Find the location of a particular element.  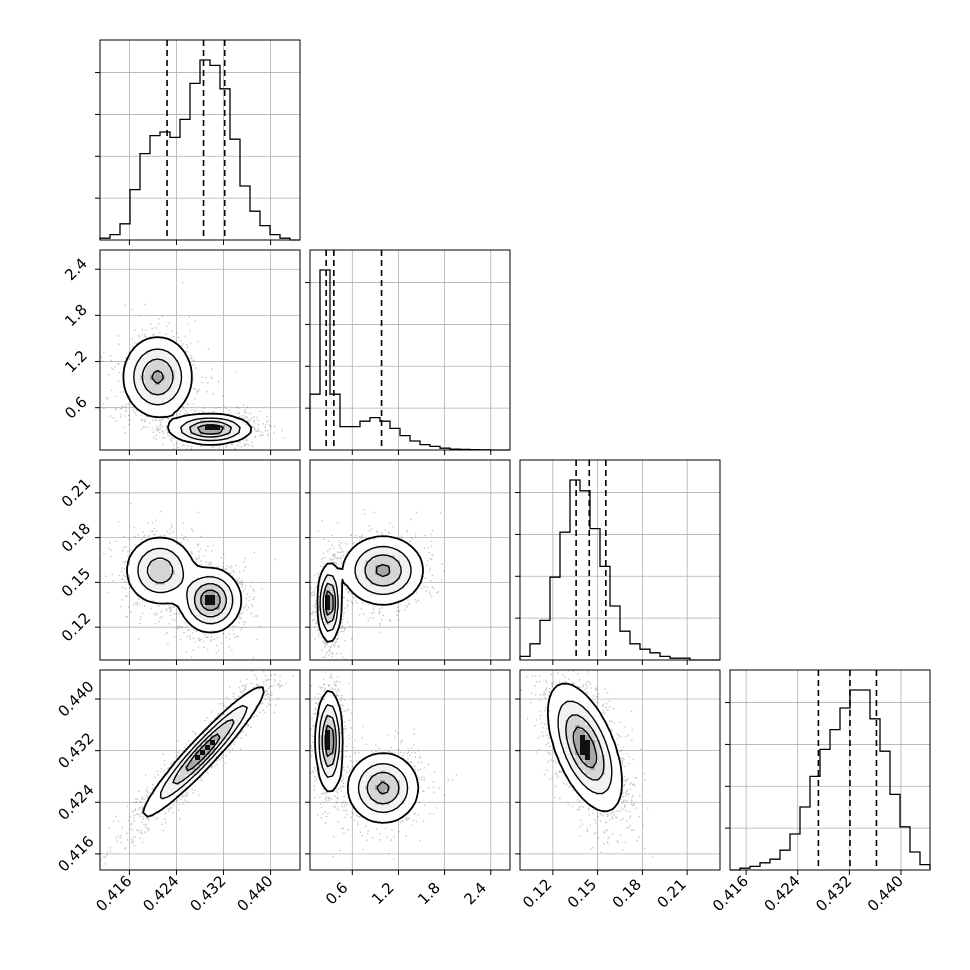

xtick-label: 0.12 is located at coordinates (537, 893).